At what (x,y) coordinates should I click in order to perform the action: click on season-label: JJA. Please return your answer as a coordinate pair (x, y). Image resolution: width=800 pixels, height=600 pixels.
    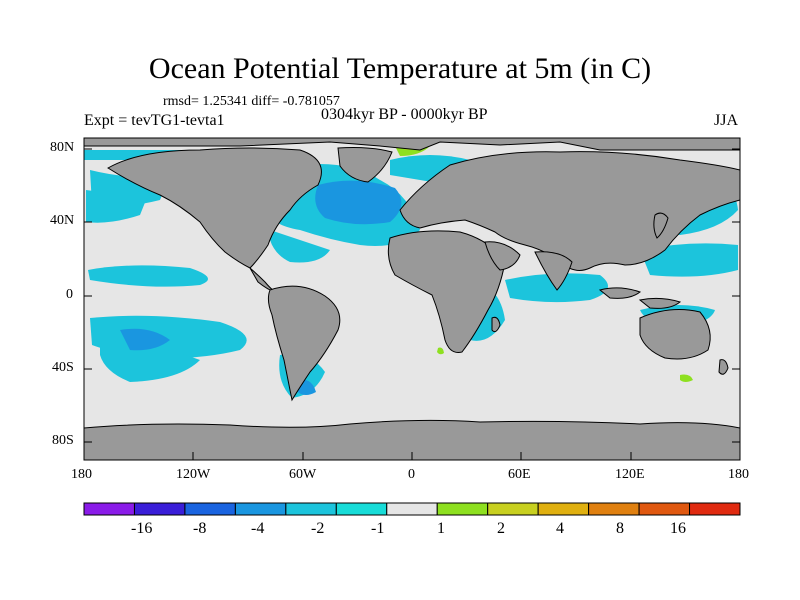
    Looking at the image, I should click on (726, 120).